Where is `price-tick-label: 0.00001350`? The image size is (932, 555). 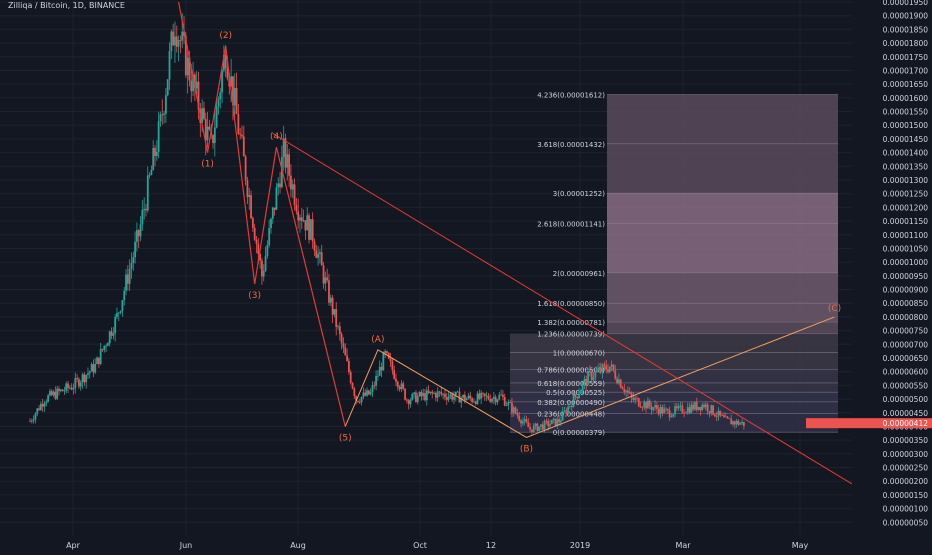 price-tick-label: 0.00001350 is located at coordinates (906, 166).